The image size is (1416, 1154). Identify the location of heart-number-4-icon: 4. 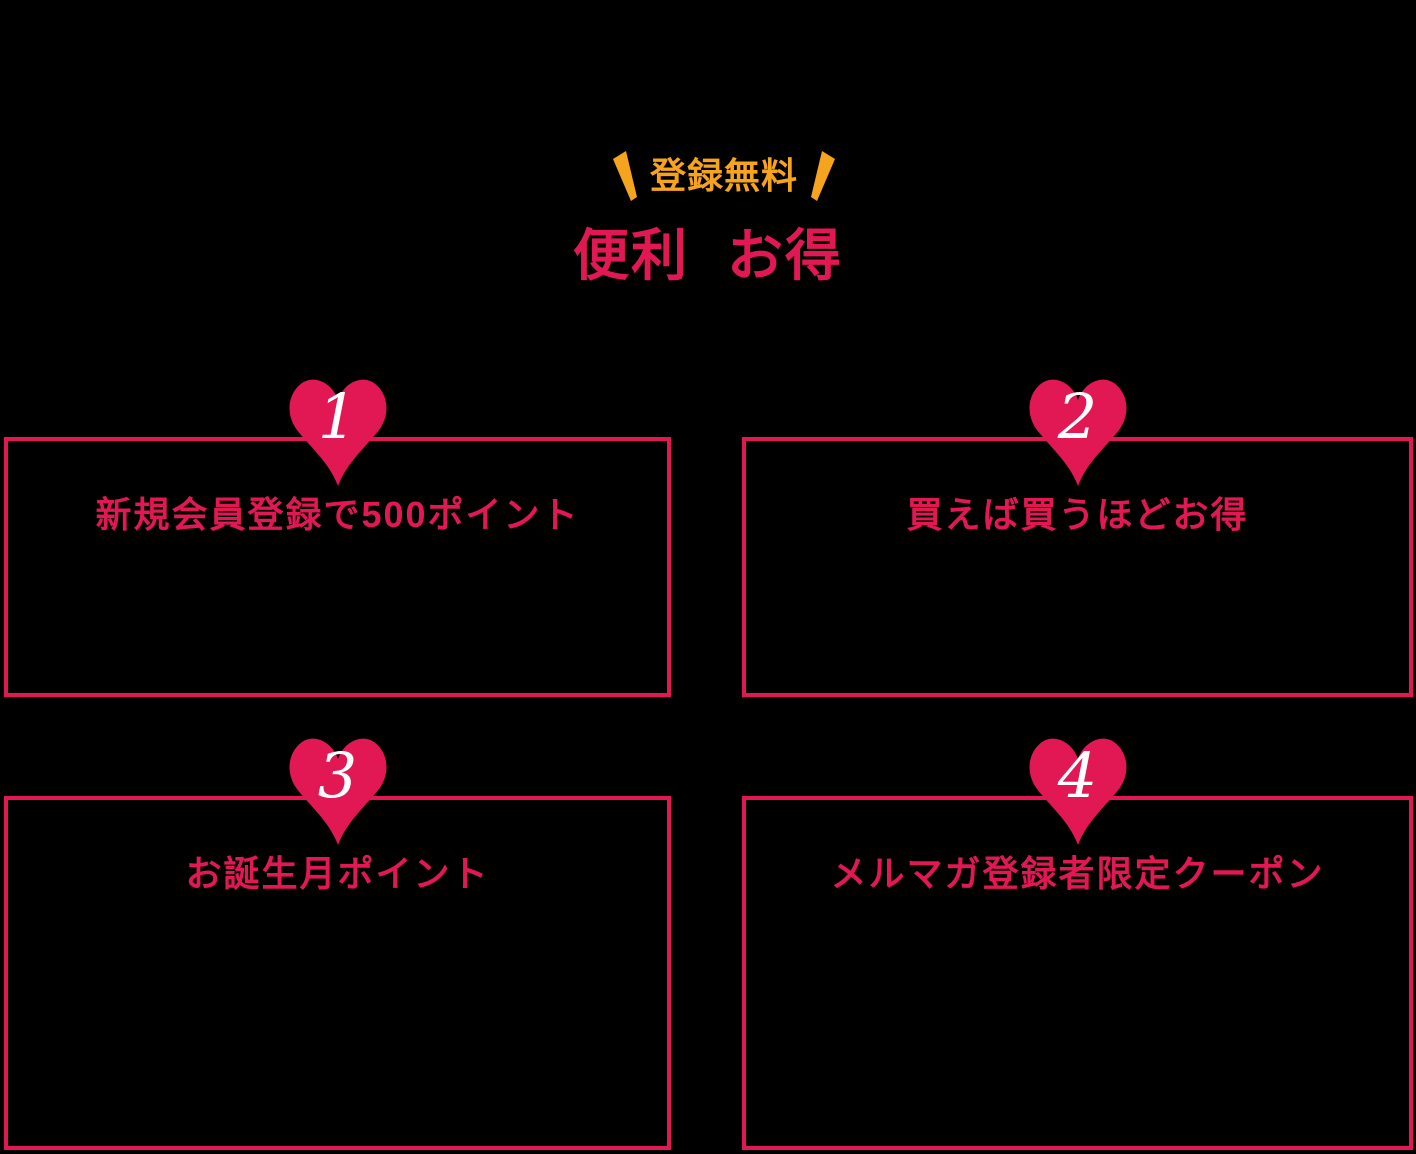
(1078, 790).